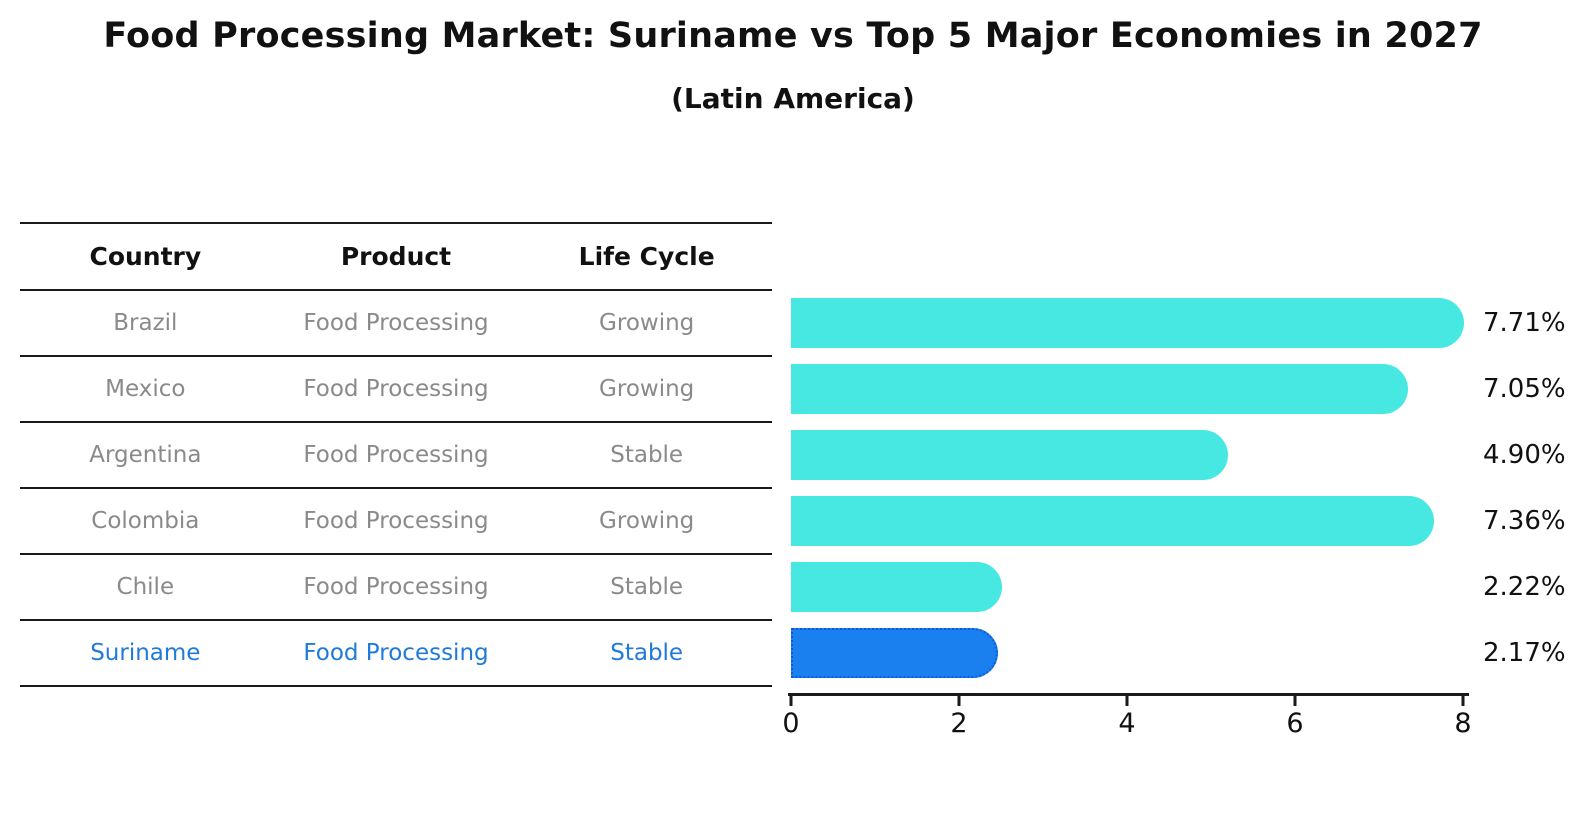 The height and width of the screenshot is (823, 1586). Describe the element at coordinates (1524, 455) in the screenshot. I see `value-label-argentina: 4.90%` at that location.